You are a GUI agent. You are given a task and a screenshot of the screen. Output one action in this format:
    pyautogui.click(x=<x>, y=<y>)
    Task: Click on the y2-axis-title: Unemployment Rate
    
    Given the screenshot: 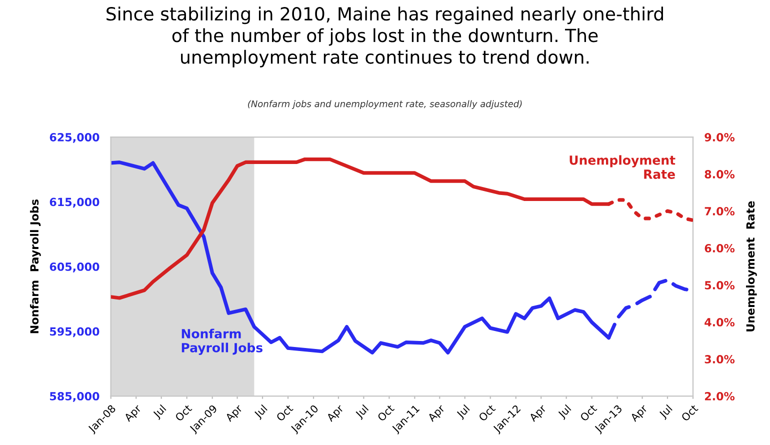 What is the action you would take?
    pyautogui.click(x=751, y=266)
    